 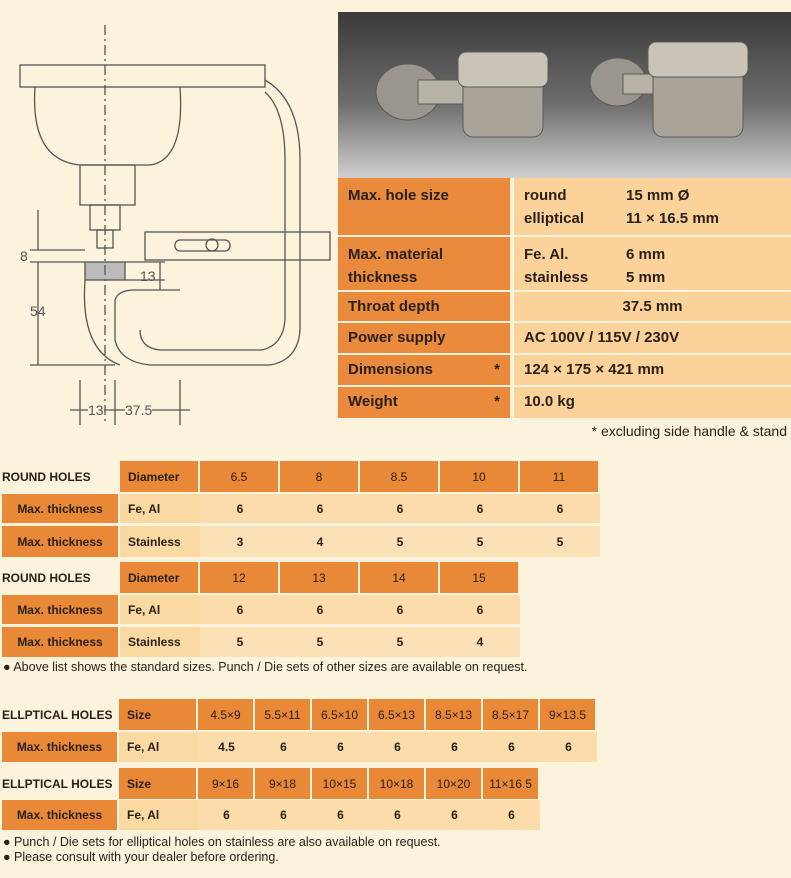 What do you see at coordinates (399, 476) in the screenshot?
I see `table-column-header: 8.5` at bounding box center [399, 476].